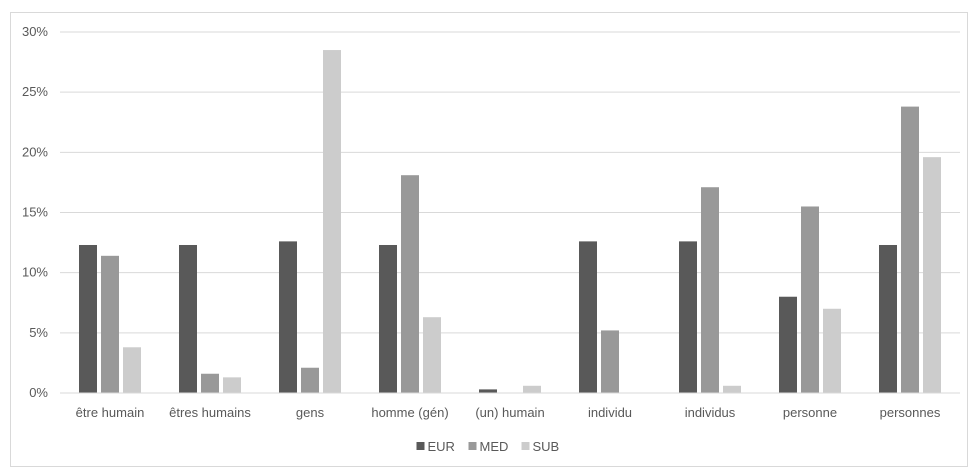  Describe the element at coordinates (35, 151) in the screenshot. I see `y-tick-label: 20%` at that location.